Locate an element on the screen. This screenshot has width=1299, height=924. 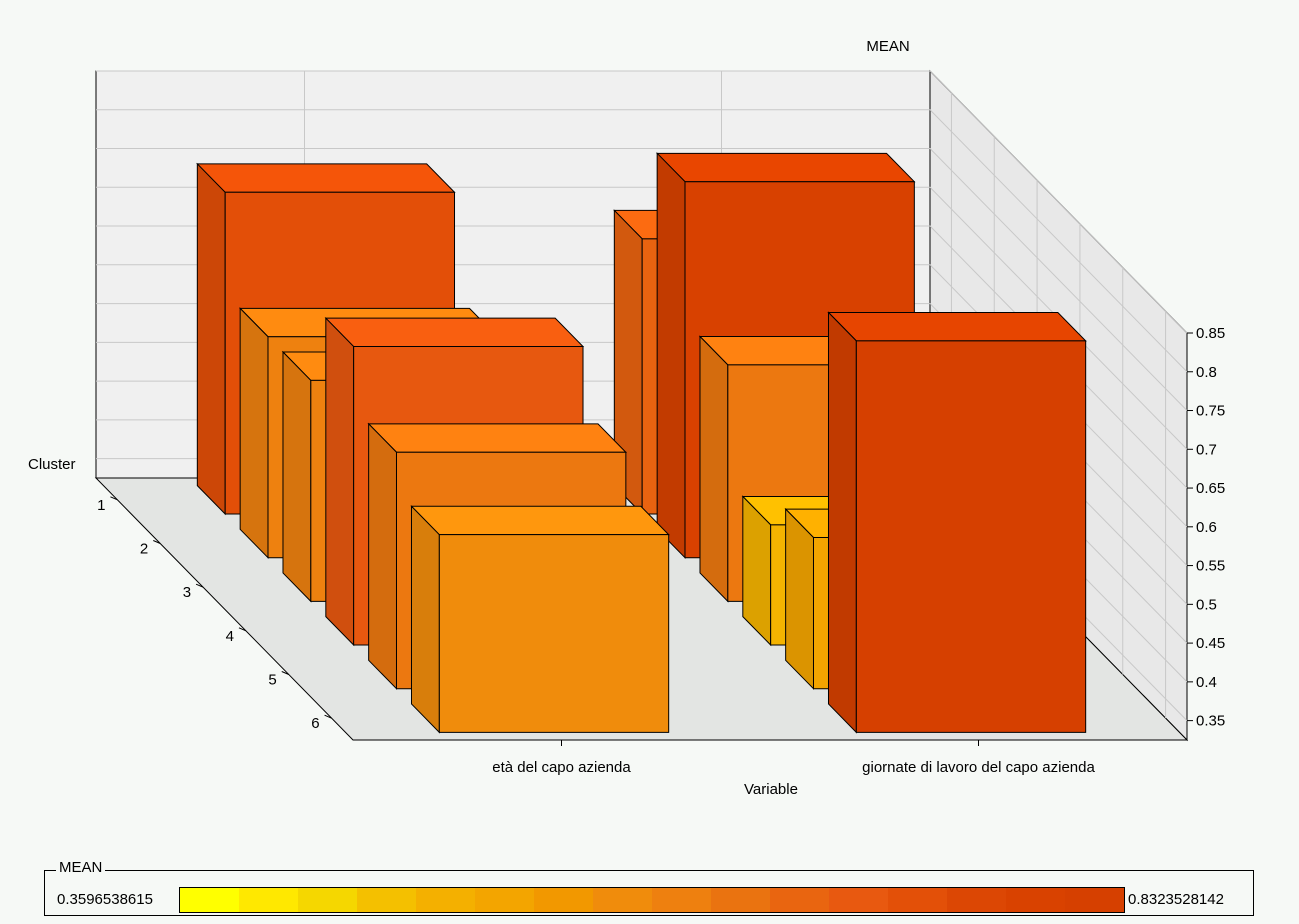
z-tick-label: 0.85 is located at coordinates (1210, 333).